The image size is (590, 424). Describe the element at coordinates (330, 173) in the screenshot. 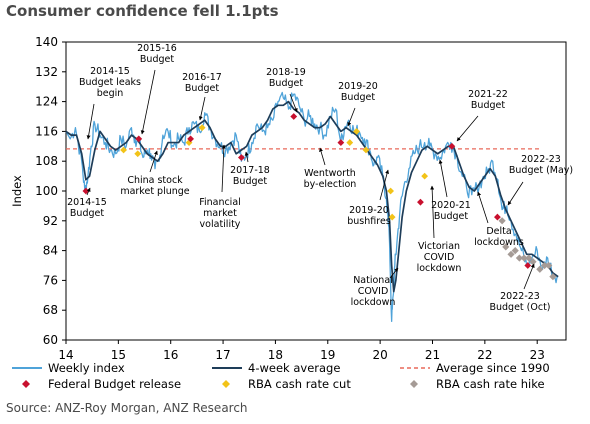

I see `annotation-line: Wentworth` at that location.